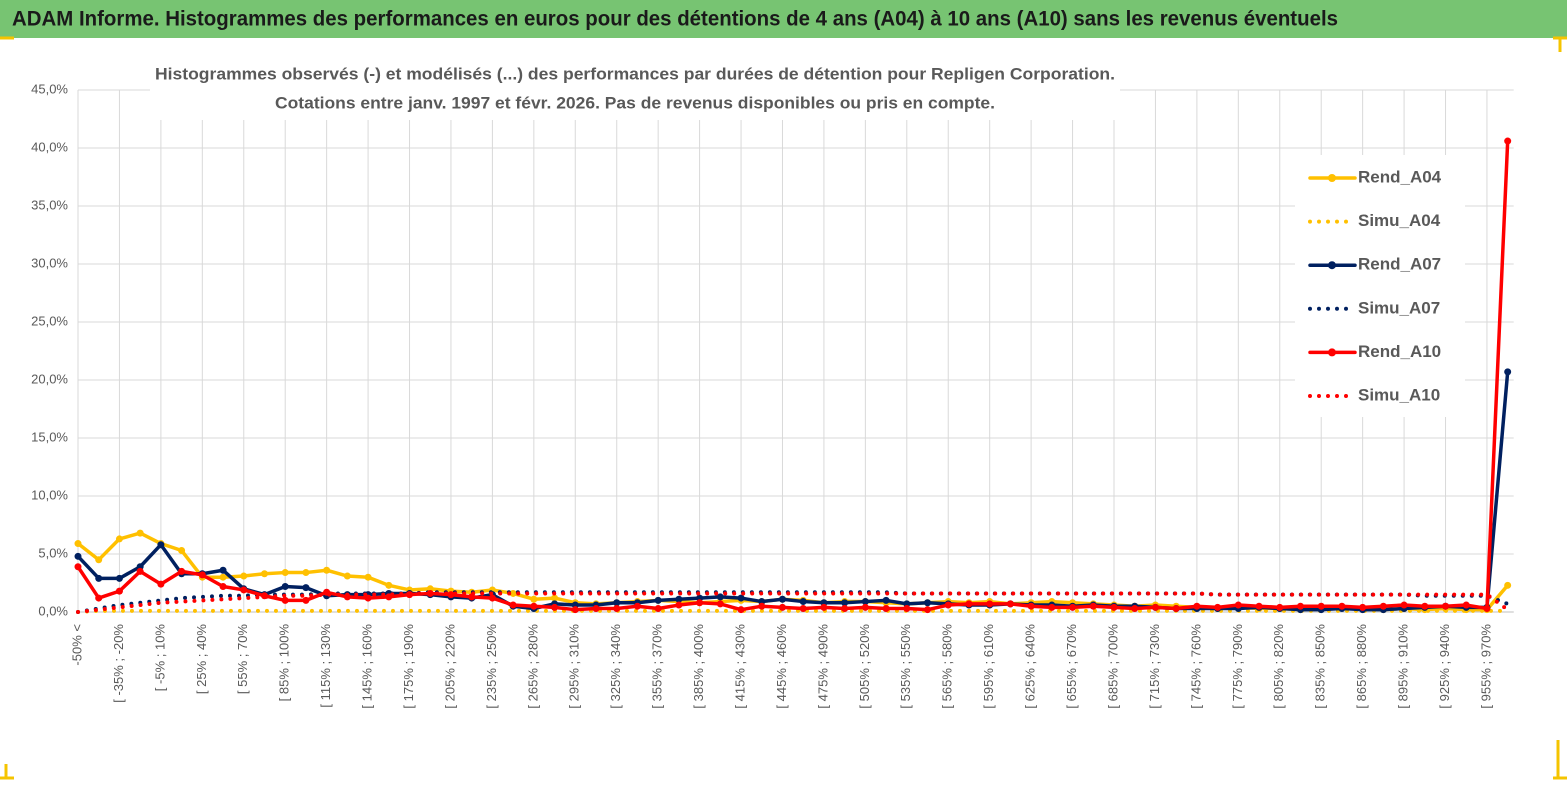  Describe the element at coordinates (1071, 666) in the screenshot. I see `x-tick-label: [ 655% ; 670%` at that location.